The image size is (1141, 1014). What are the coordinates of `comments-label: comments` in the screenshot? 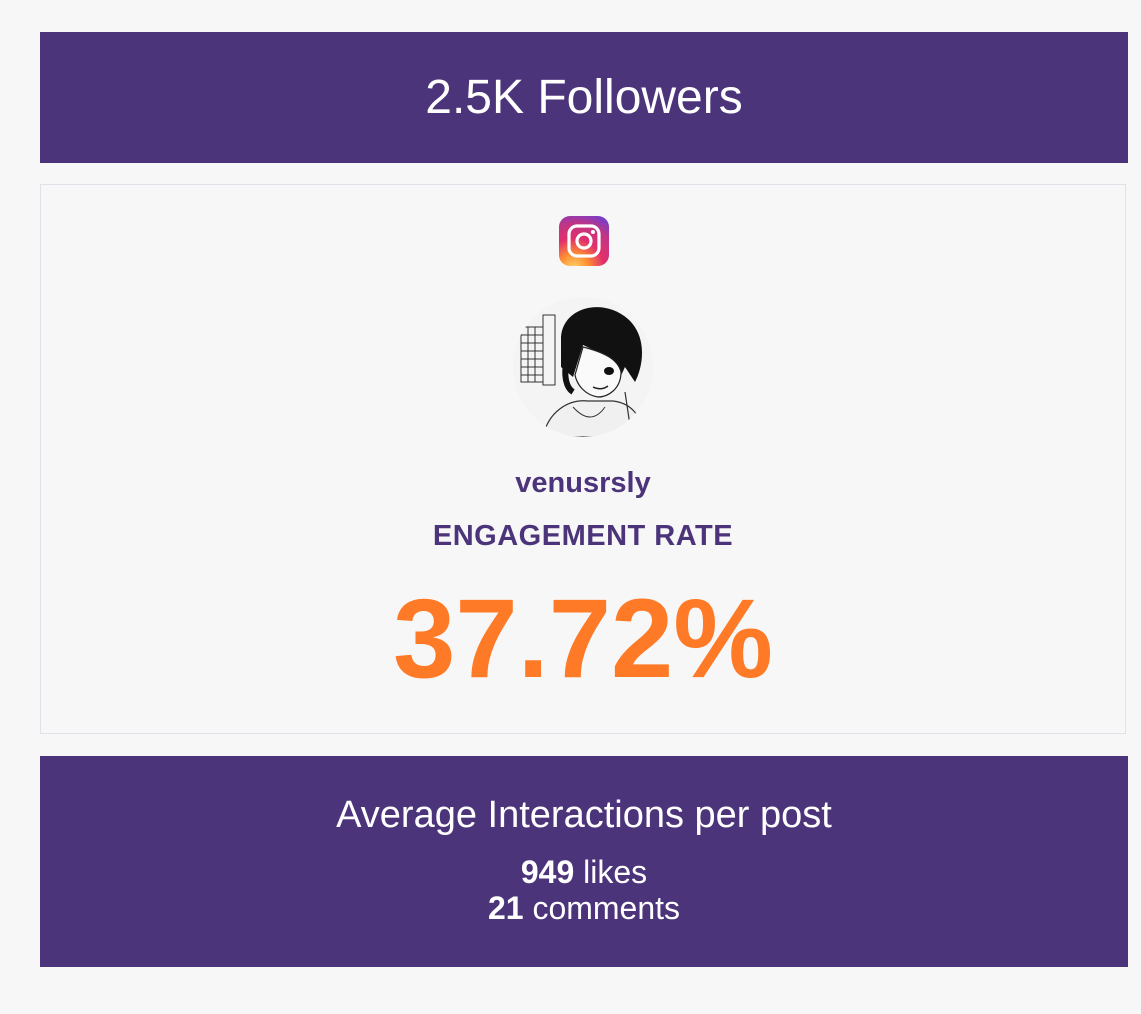 It's located at (606, 908).